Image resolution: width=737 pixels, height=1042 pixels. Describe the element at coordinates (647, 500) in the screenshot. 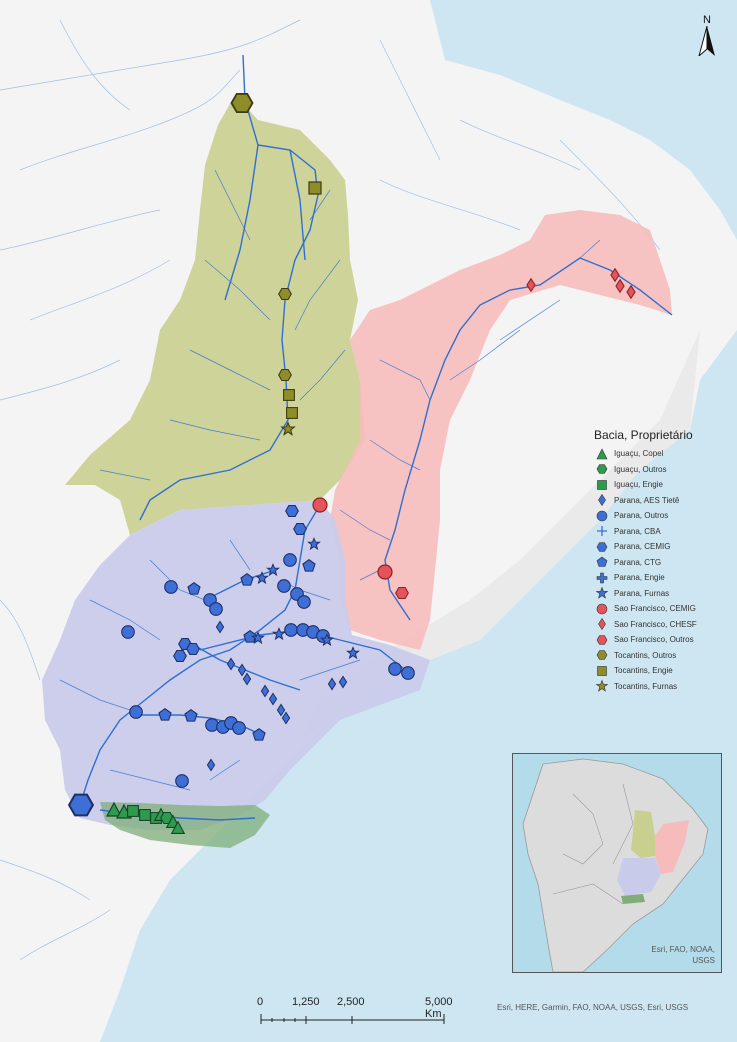

I see `legend-item-label: Parana, AES Tietê` at that location.